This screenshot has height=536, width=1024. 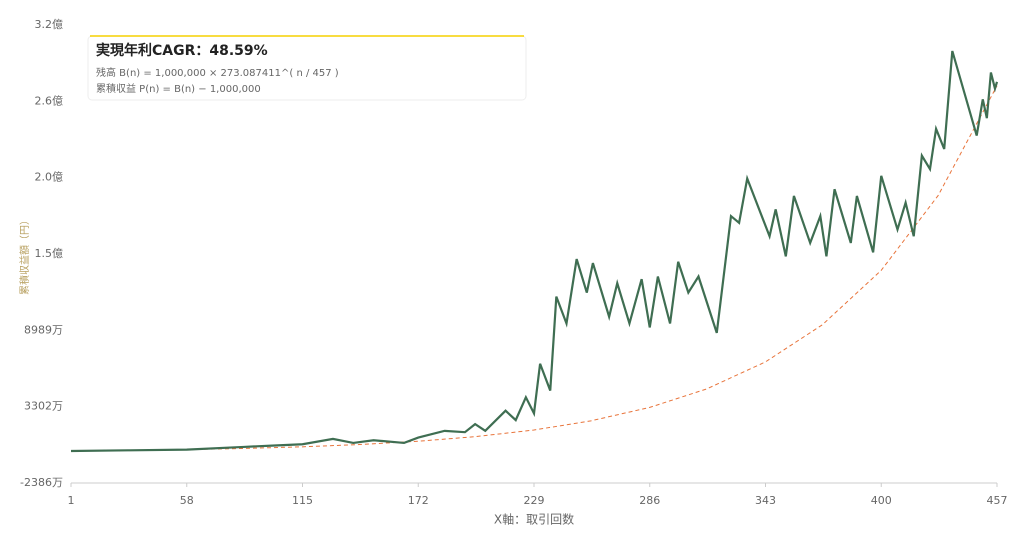 I want to click on x-tick-label: 229, so click(x=534, y=500).